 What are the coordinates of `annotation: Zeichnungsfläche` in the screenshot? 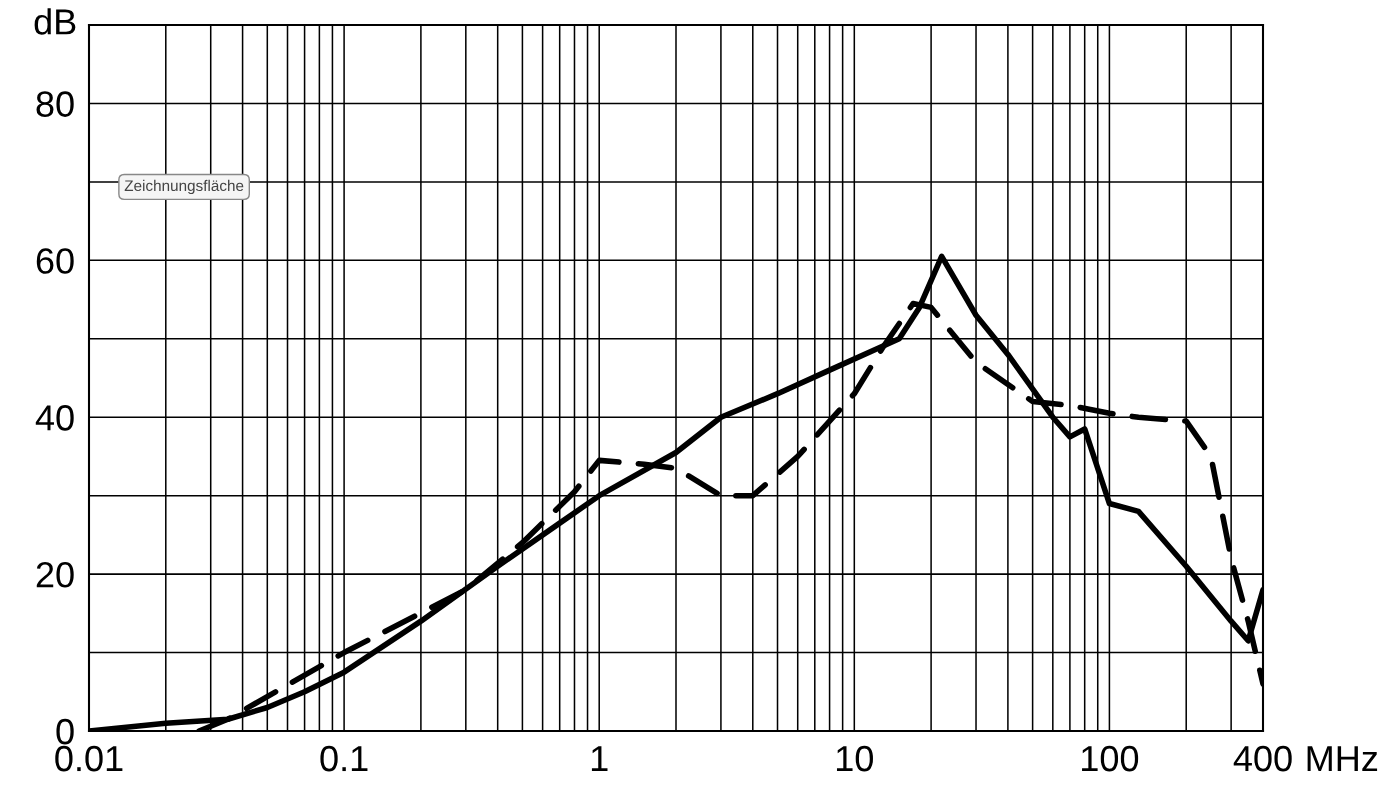 It's located at (184, 187).